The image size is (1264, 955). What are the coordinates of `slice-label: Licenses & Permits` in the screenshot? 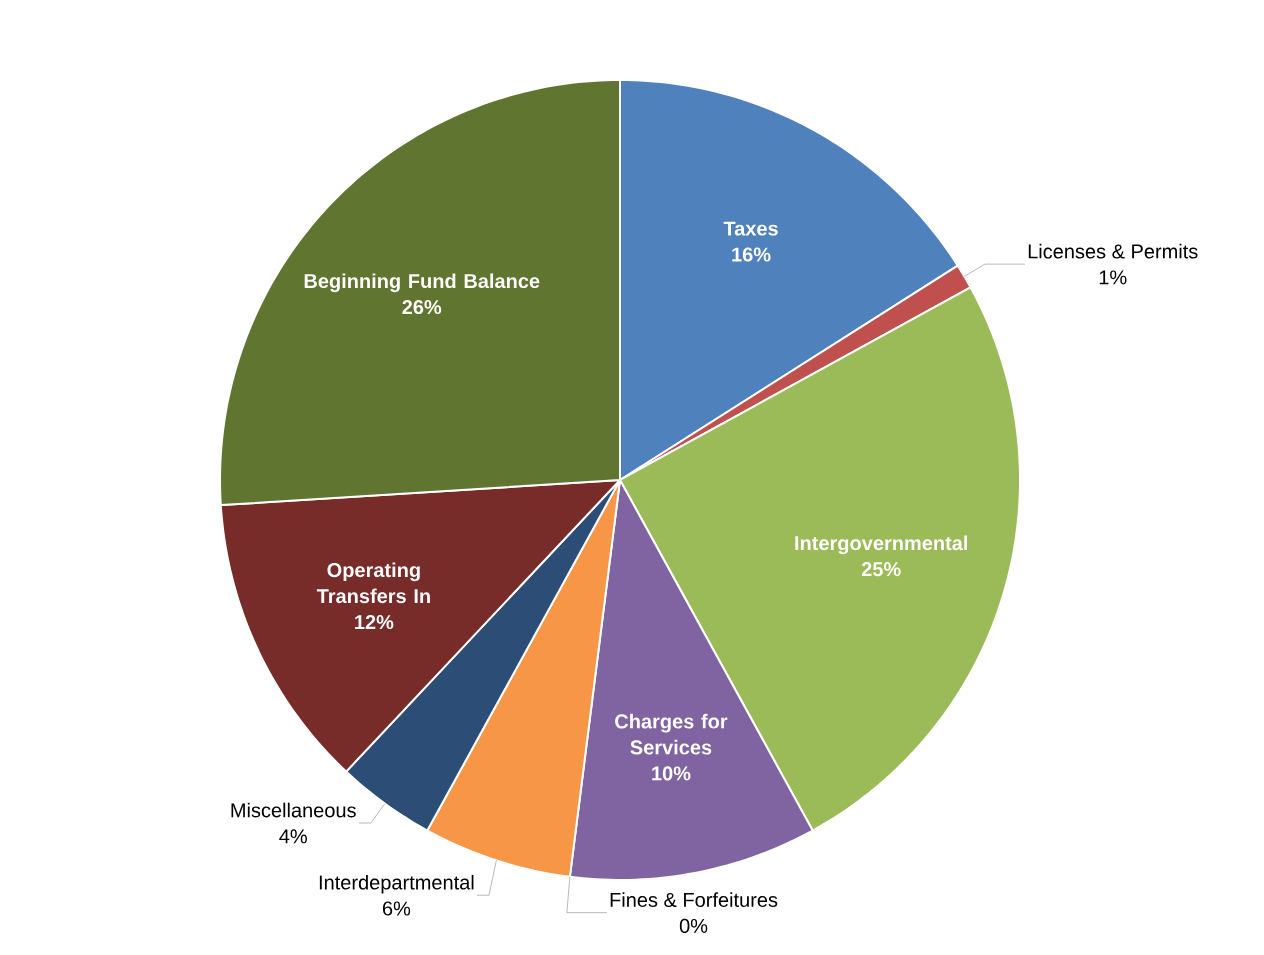 It's located at (1113, 251).